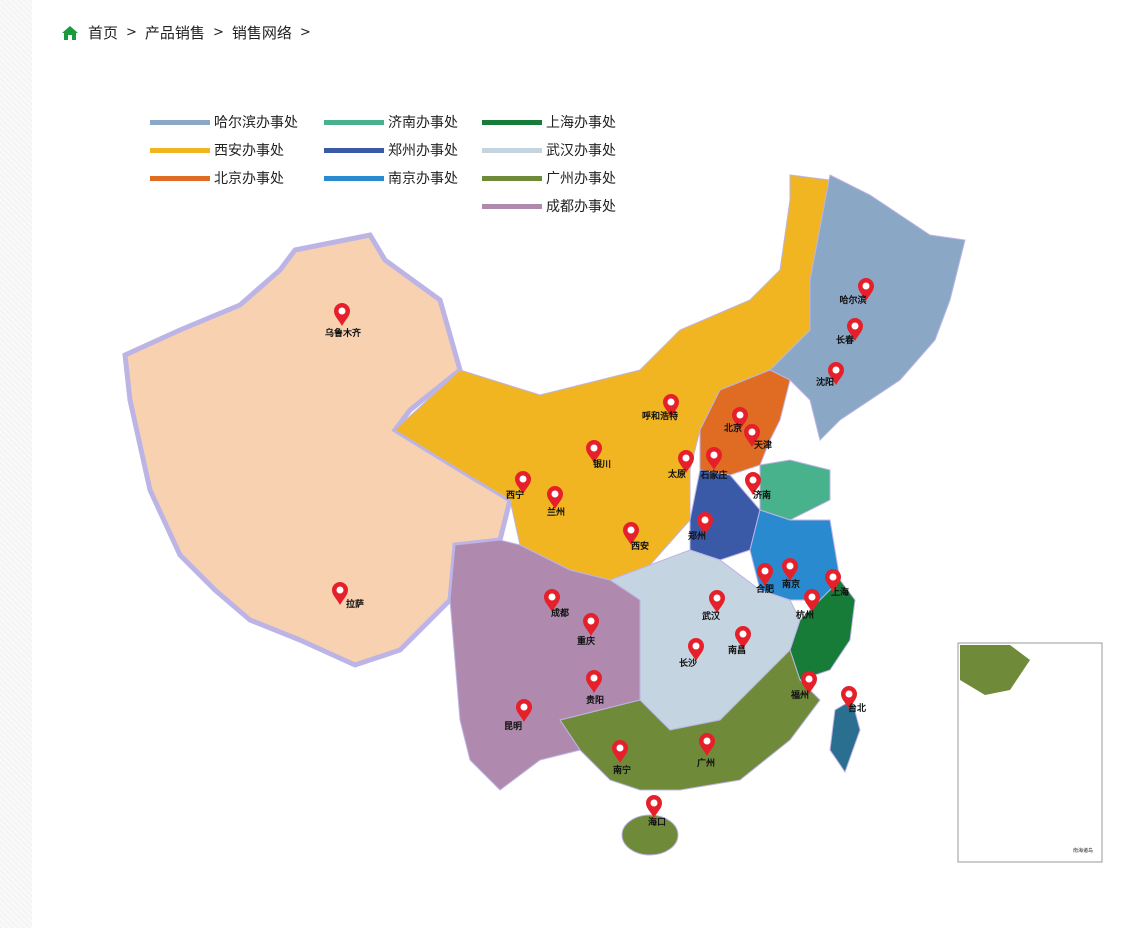 The image size is (1139, 928). What do you see at coordinates (545, 665) in the screenshot?
I see `region-chengdu` at bounding box center [545, 665].